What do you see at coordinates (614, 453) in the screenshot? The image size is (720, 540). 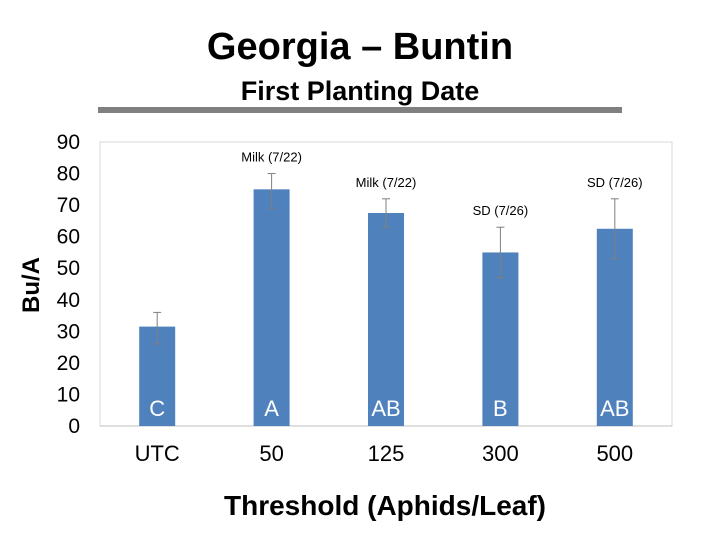 I see `x-tick-label: 500` at bounding box center [614, 453].